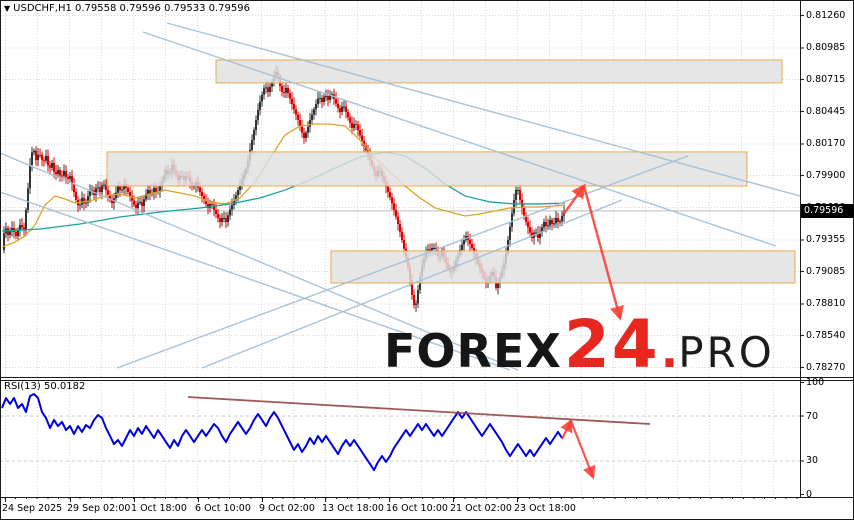  Describe the element at coordinates (726, 352) in the screenshot. I see `watermark-pro: PRO` at that location.